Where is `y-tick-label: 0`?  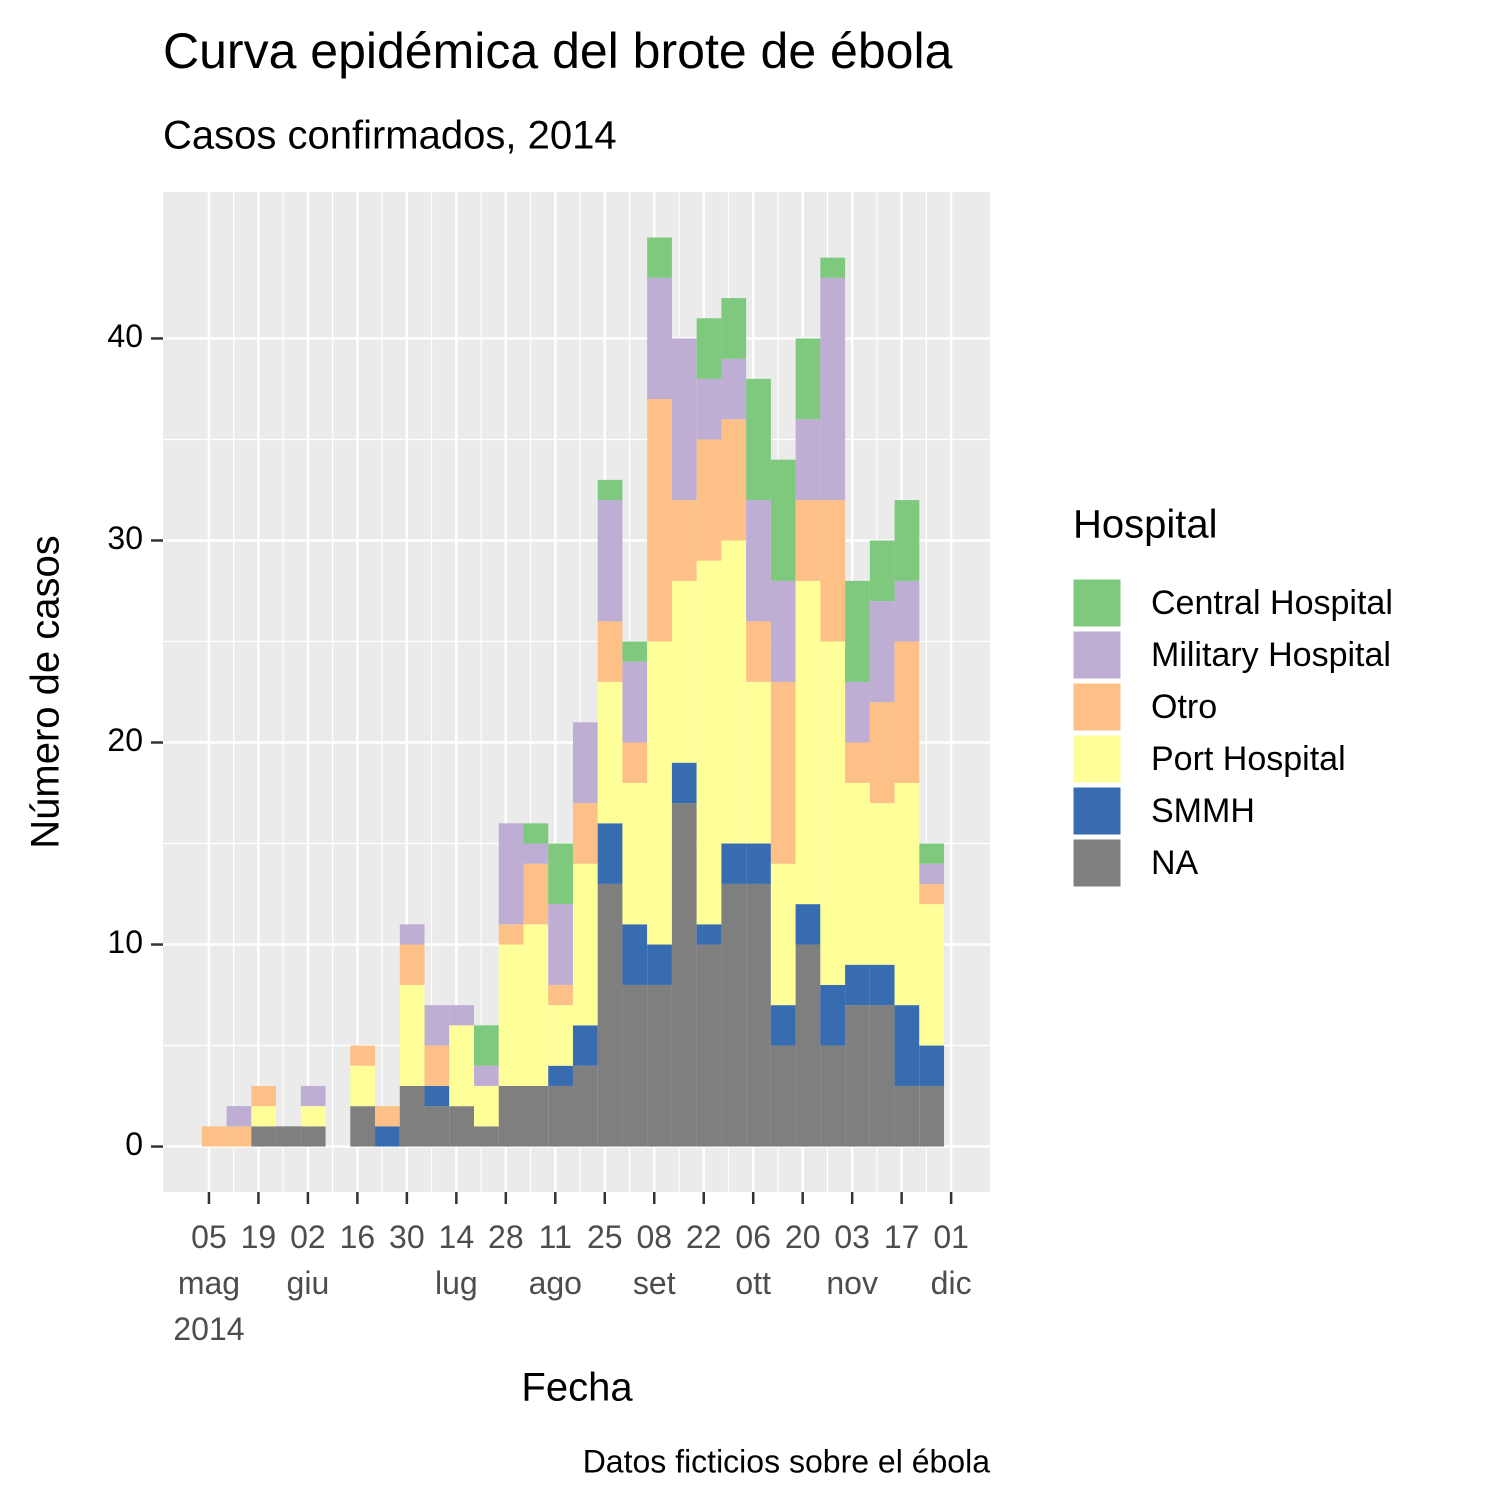 y-tick-label: 0 is located at coordinates (134, 1144).